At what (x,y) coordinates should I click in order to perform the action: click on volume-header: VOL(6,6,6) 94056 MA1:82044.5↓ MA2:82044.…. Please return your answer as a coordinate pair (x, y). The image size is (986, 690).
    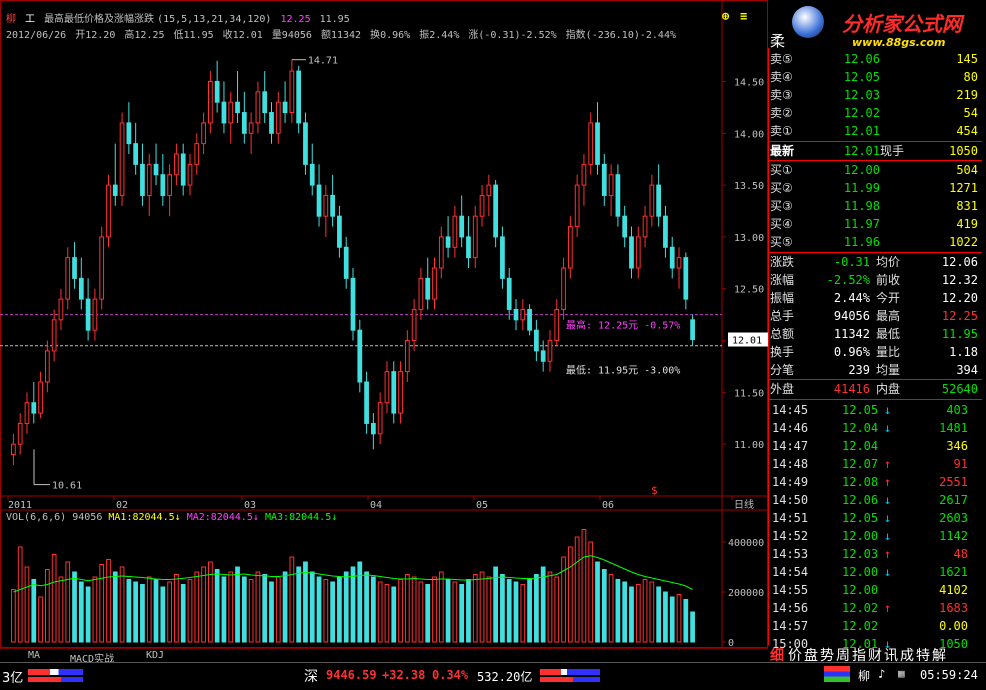
    Looking at the image, I should click on (171, 517).